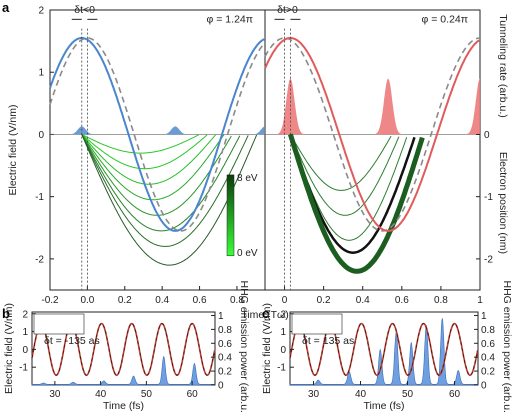 Image resolution: width=515 pixels, height=412 pixels. I want to click on xtick-label-a: 1, so click(480, 300).